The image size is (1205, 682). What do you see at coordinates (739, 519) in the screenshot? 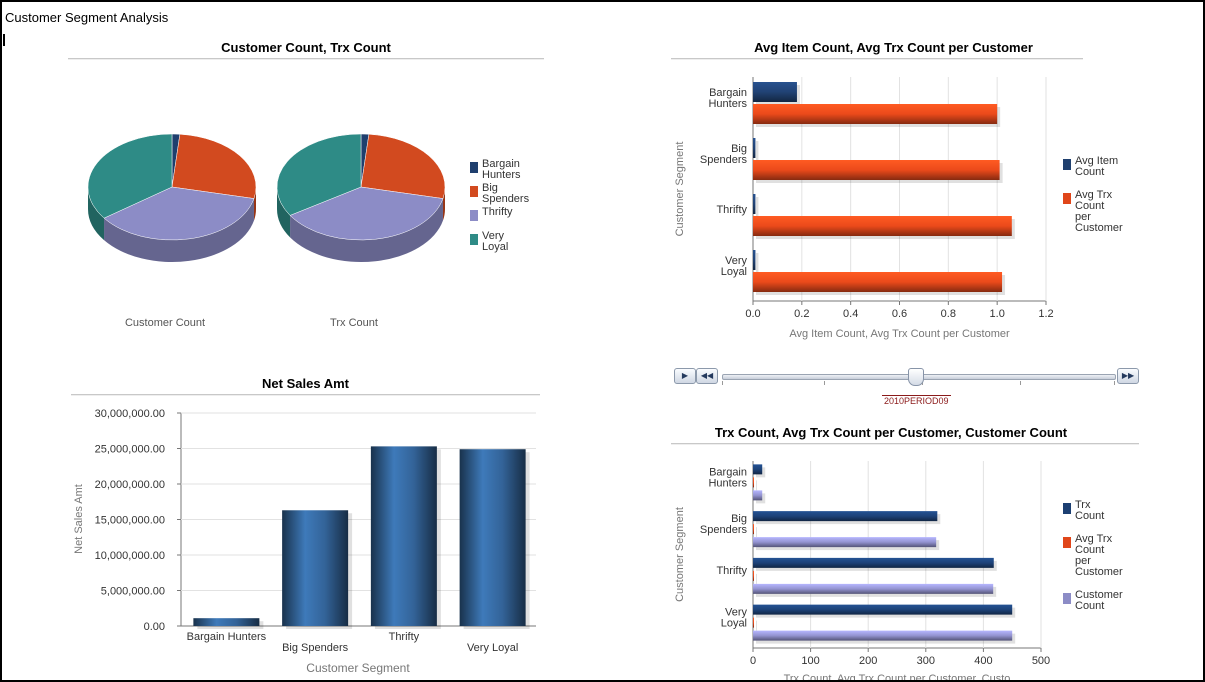
I see `category-label: Big` at bounding box center [739, 519].